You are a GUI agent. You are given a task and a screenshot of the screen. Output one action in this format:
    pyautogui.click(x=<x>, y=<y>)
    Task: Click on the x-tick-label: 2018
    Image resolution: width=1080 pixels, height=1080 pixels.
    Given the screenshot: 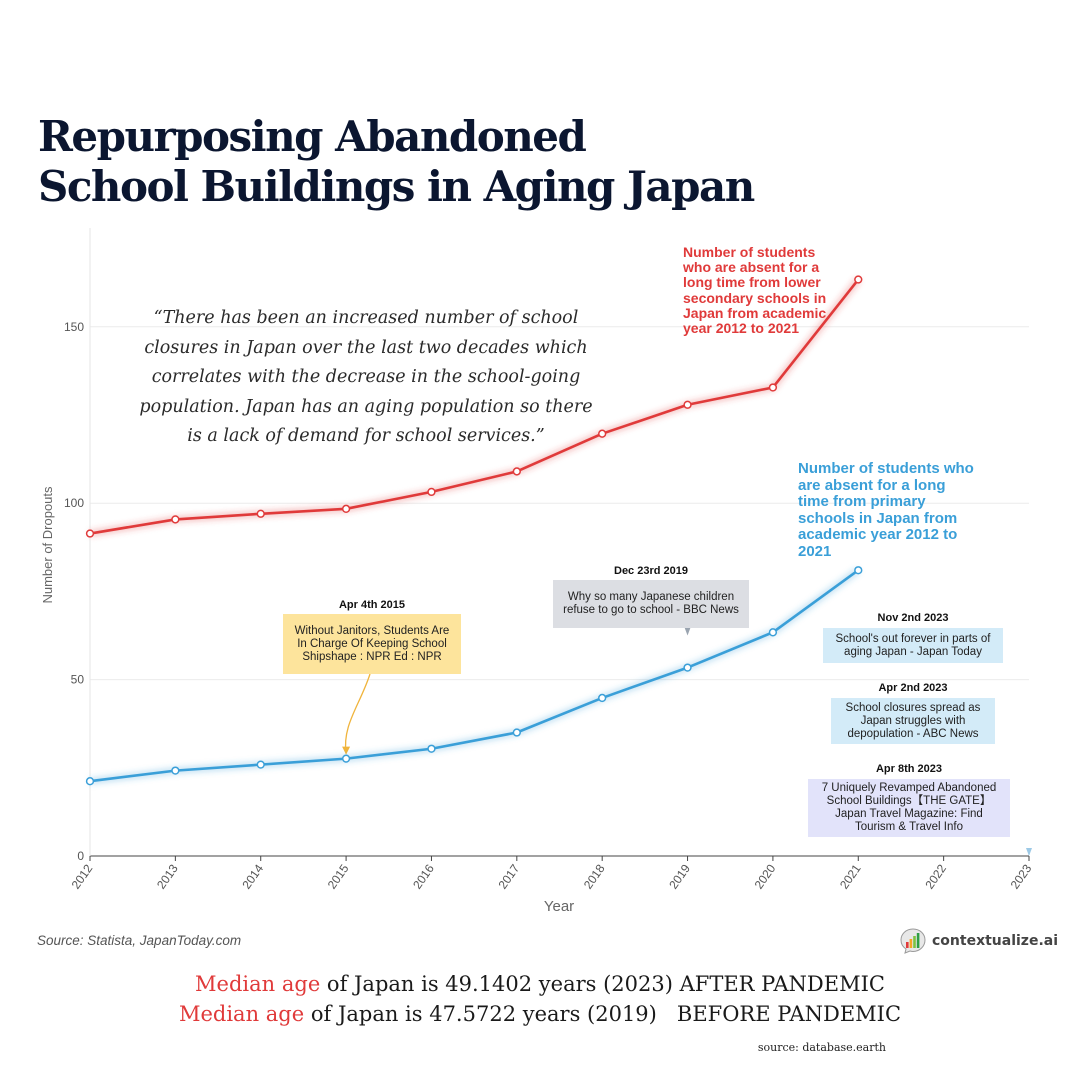 What is the action you would take?
    pyautogui.click(x=594, y=876)
    